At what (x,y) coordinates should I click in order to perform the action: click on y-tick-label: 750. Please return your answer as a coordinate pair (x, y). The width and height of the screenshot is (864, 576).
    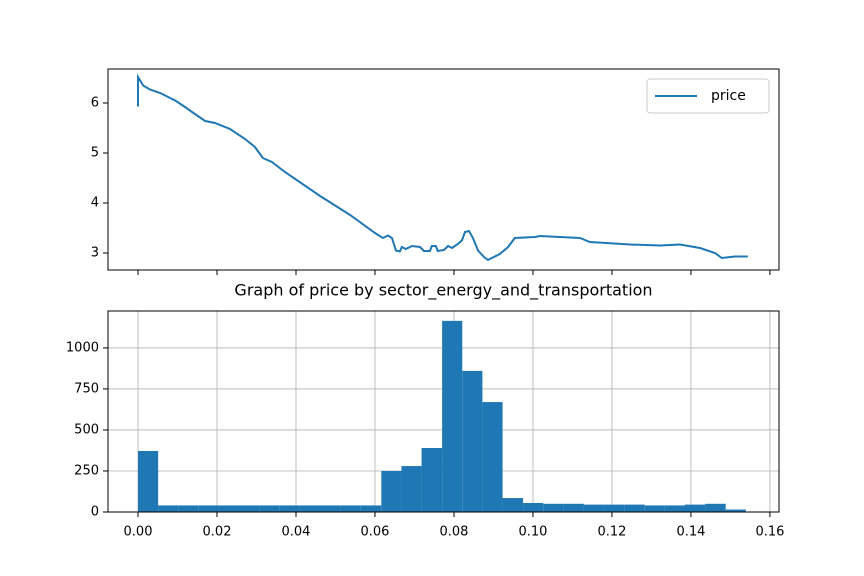
    Looking at the image, I should click on (86, 388).